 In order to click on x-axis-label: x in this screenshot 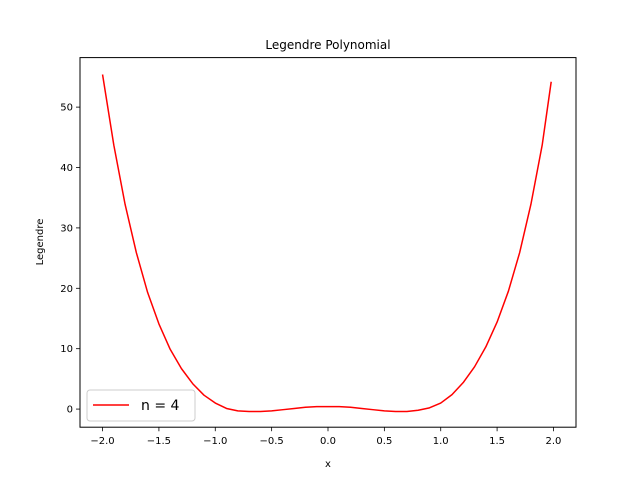, I will do `click(328, 464)`.